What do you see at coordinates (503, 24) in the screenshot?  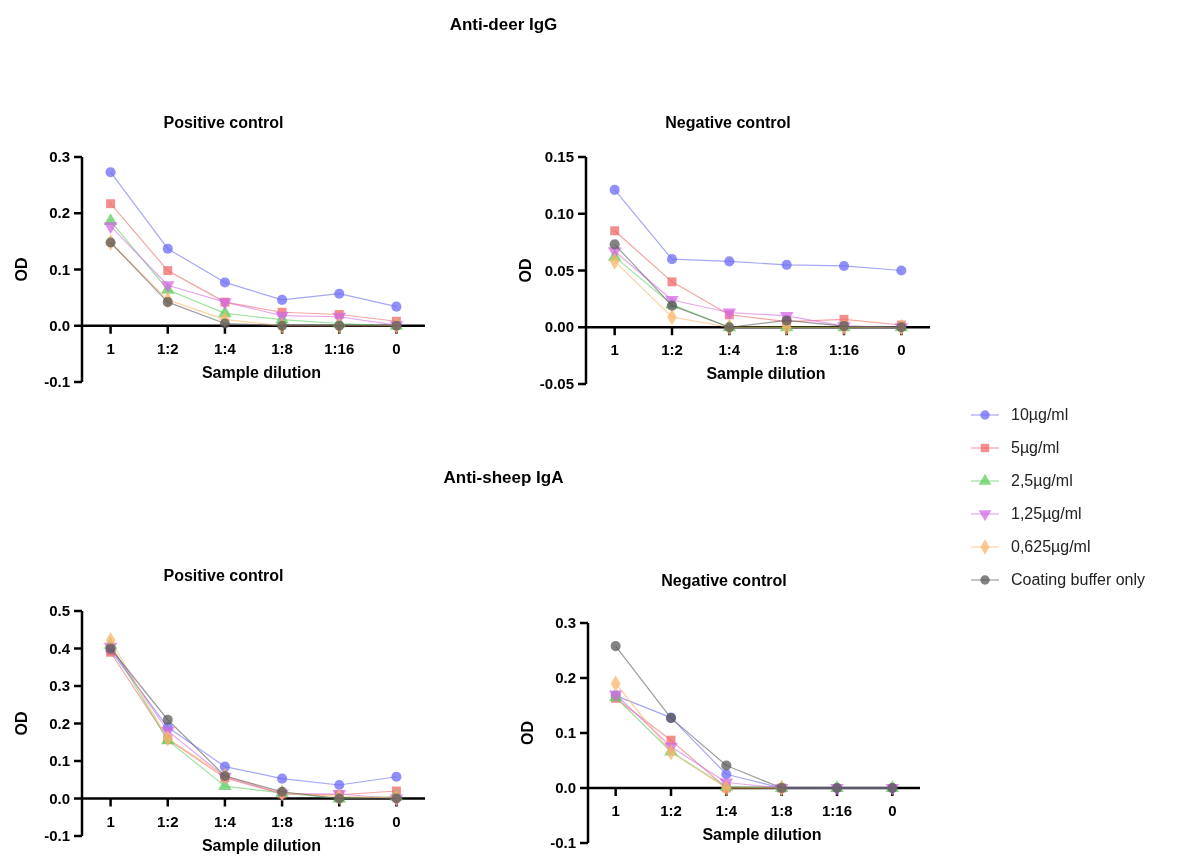 I see `text: Anti-deer IgG` at bounding box center [503, 24].